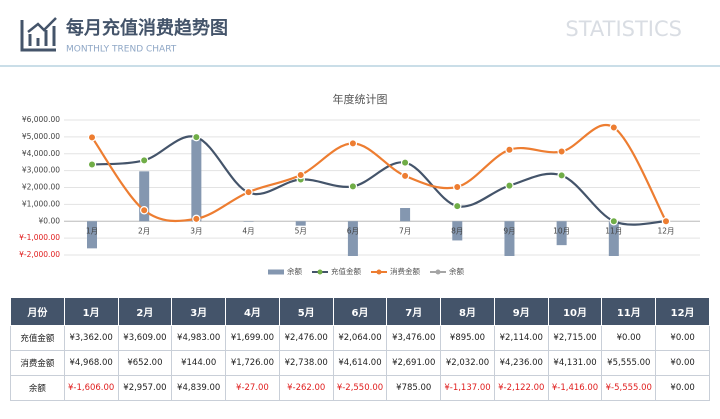  What do you see at coordinates (360, 99) in the screenshot?
I see `chart-title: 年度统计图` at bounding box center [360, 99].